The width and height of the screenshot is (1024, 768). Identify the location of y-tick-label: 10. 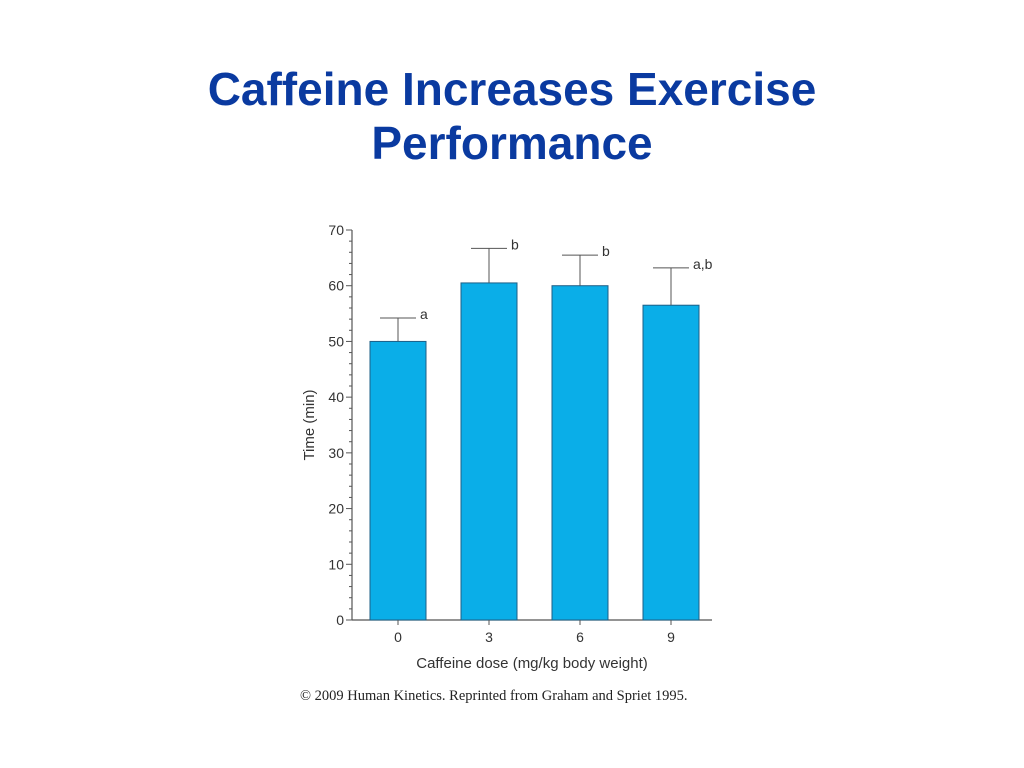
(336, 564).